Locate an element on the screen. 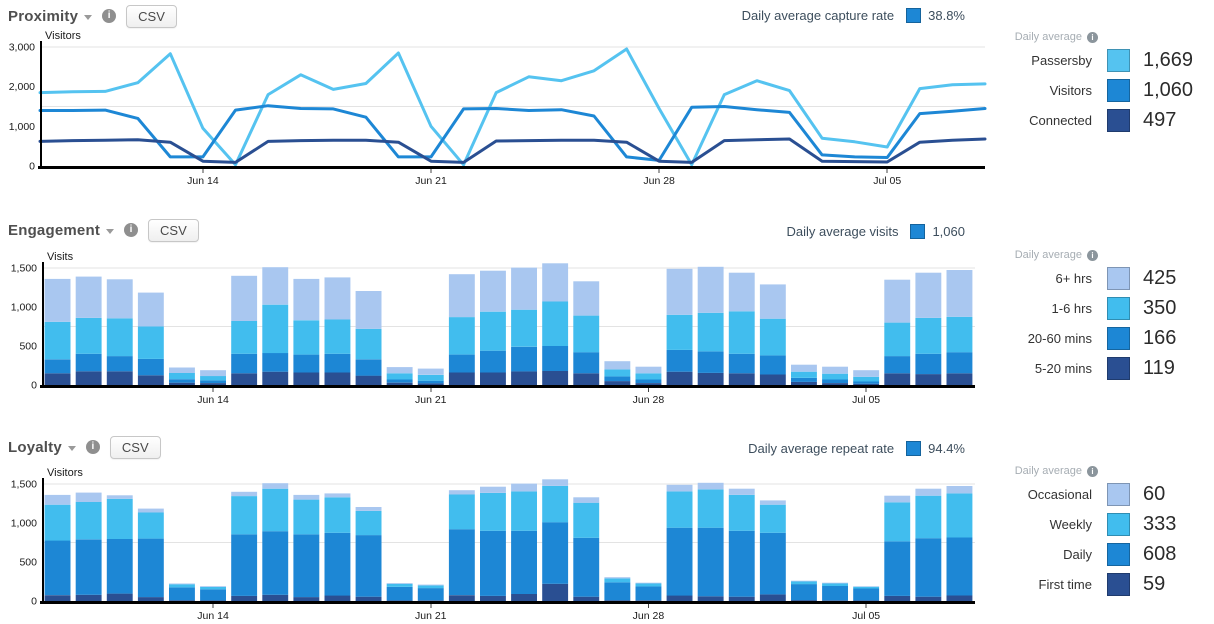 This screenshot has height=624, width=1214. loyalty-csv-button: CSV is located at coordinates (135, 447).